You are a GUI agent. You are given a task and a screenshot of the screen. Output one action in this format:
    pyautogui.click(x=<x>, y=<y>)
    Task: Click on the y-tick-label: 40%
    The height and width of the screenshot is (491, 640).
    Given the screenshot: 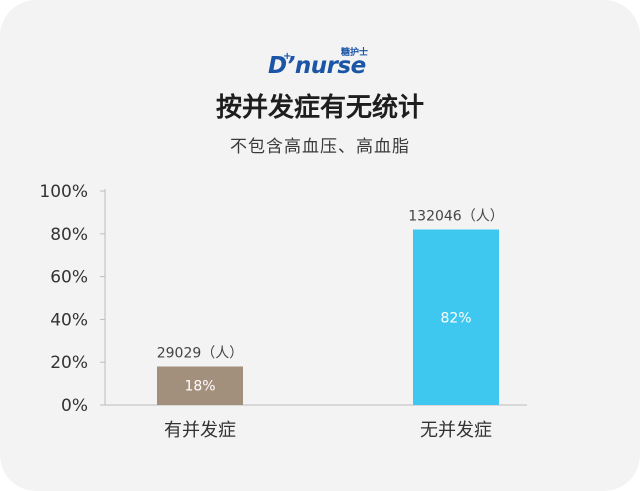 What is the action you would take?
    pyautogui.click(x=69, y=320)
    